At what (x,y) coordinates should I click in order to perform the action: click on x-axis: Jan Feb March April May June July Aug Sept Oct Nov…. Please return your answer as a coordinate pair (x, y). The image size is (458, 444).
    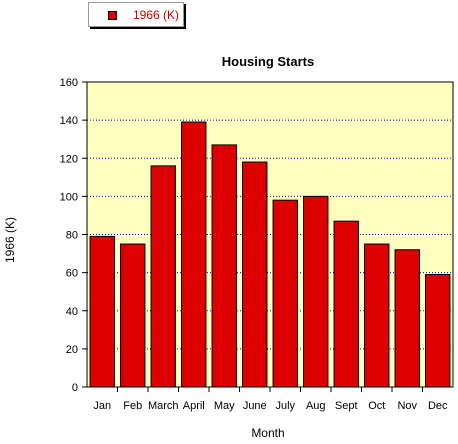
    Looking at the image, I should click on (270, 399).